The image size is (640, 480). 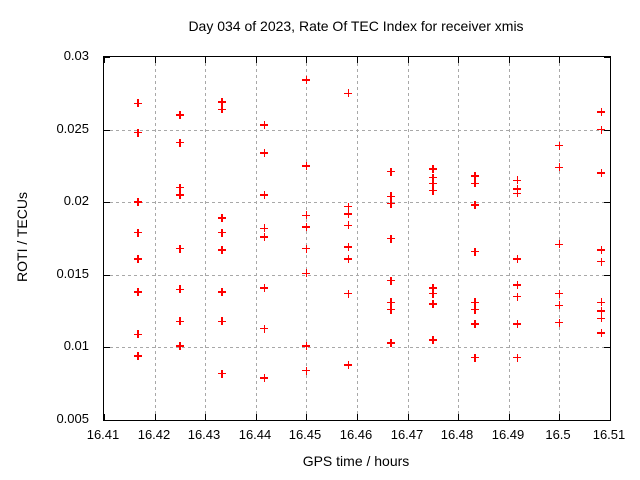 What do you see at coordinates (76, 200) in the screenshot?
I see `y-tick-label: 0.02` at bounding box center [76, 200].